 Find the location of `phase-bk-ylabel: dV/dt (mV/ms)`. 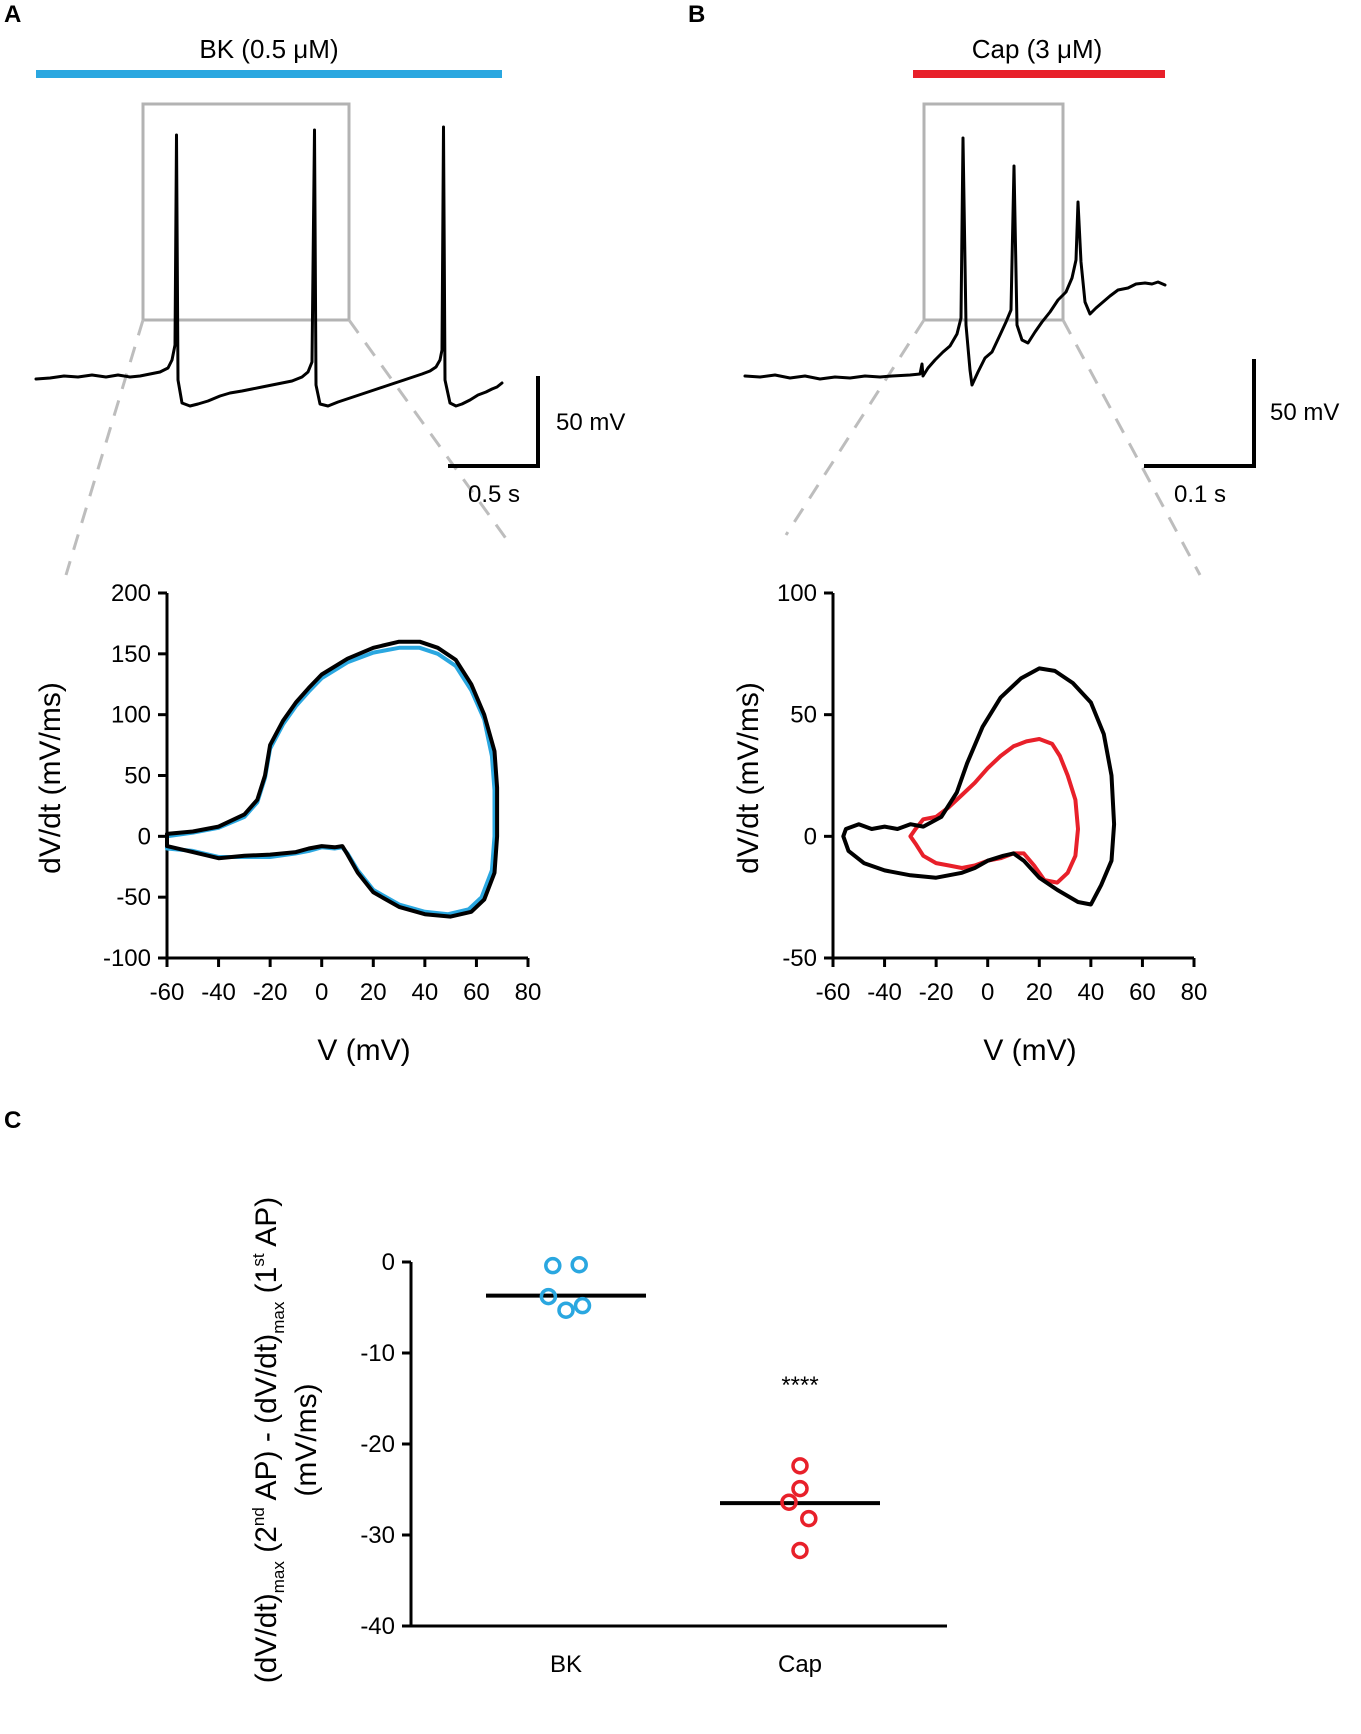

phase-bk-ylabel: dV/dt (mV/ms) is located at coordinates (50, 778).